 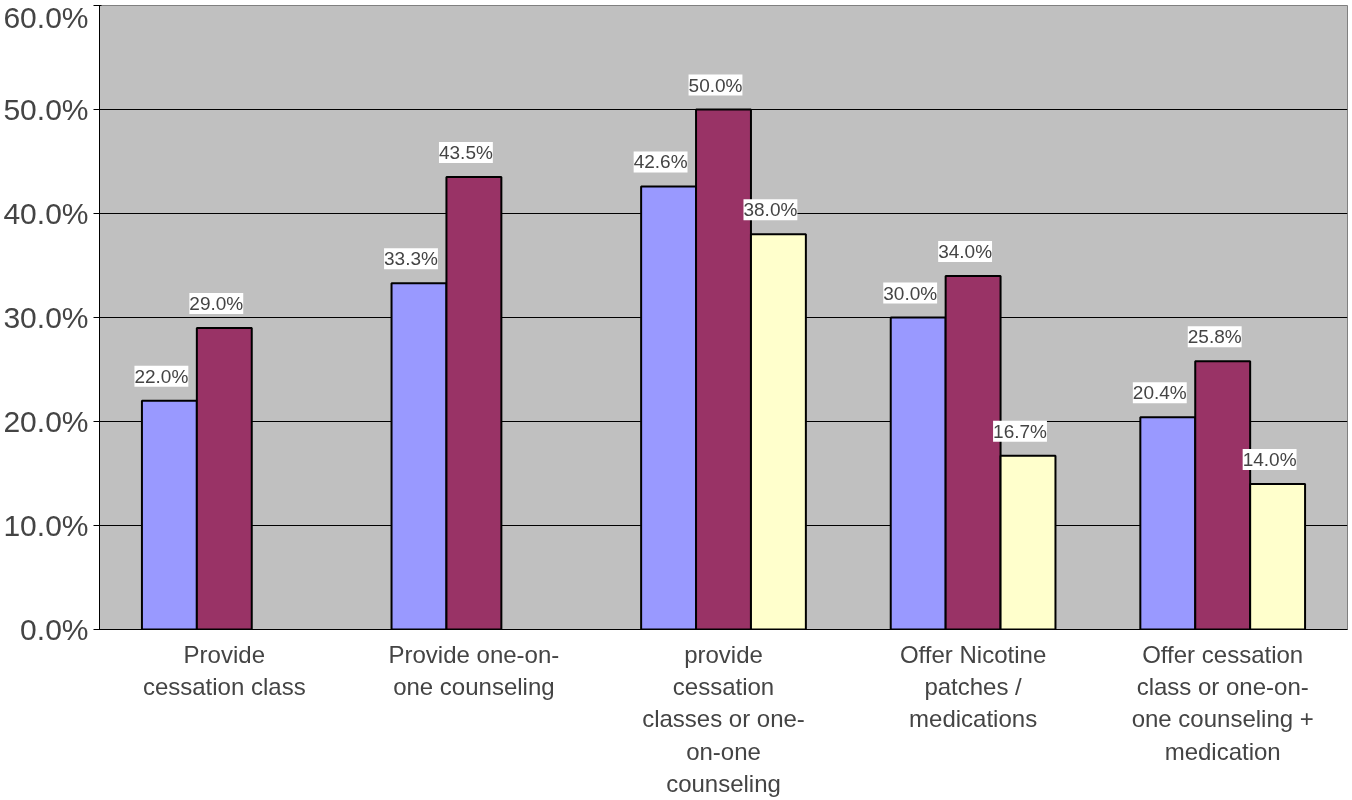 I want to click on data-label: 42.6%, so click(x=660, y=162).